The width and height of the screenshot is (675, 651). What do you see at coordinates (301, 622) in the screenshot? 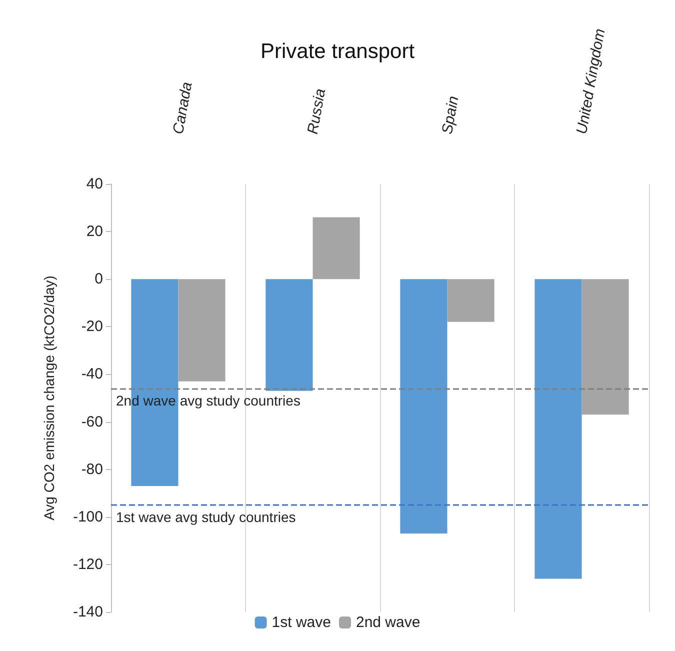
I see `legend-label: 1st wave` at bounding box center [301, 622].